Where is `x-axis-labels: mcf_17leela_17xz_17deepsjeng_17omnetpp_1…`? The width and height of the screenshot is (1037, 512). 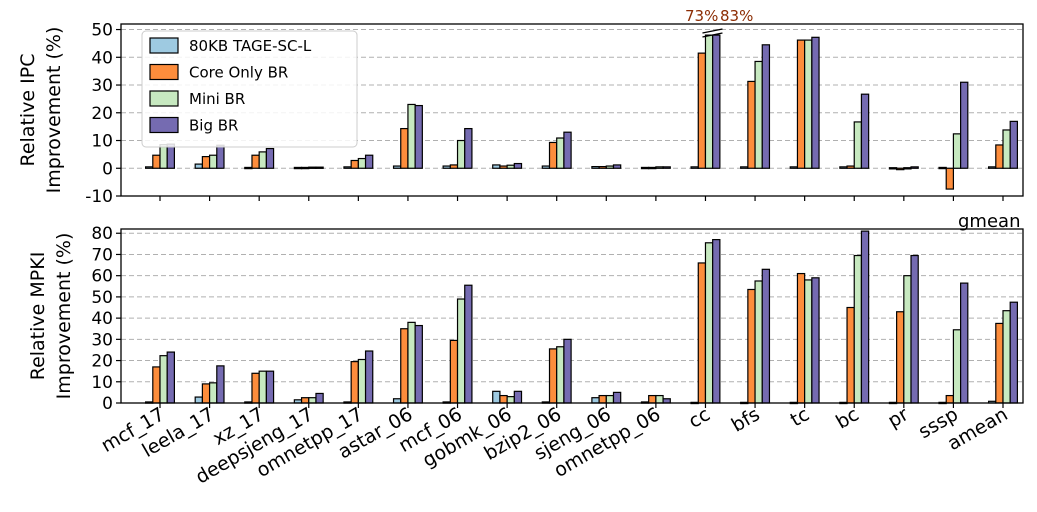 x-axis-labels: mcf_17leela_17xz_17deepsjeng_17omnetpp_1… is located at coordinates (554, 445).